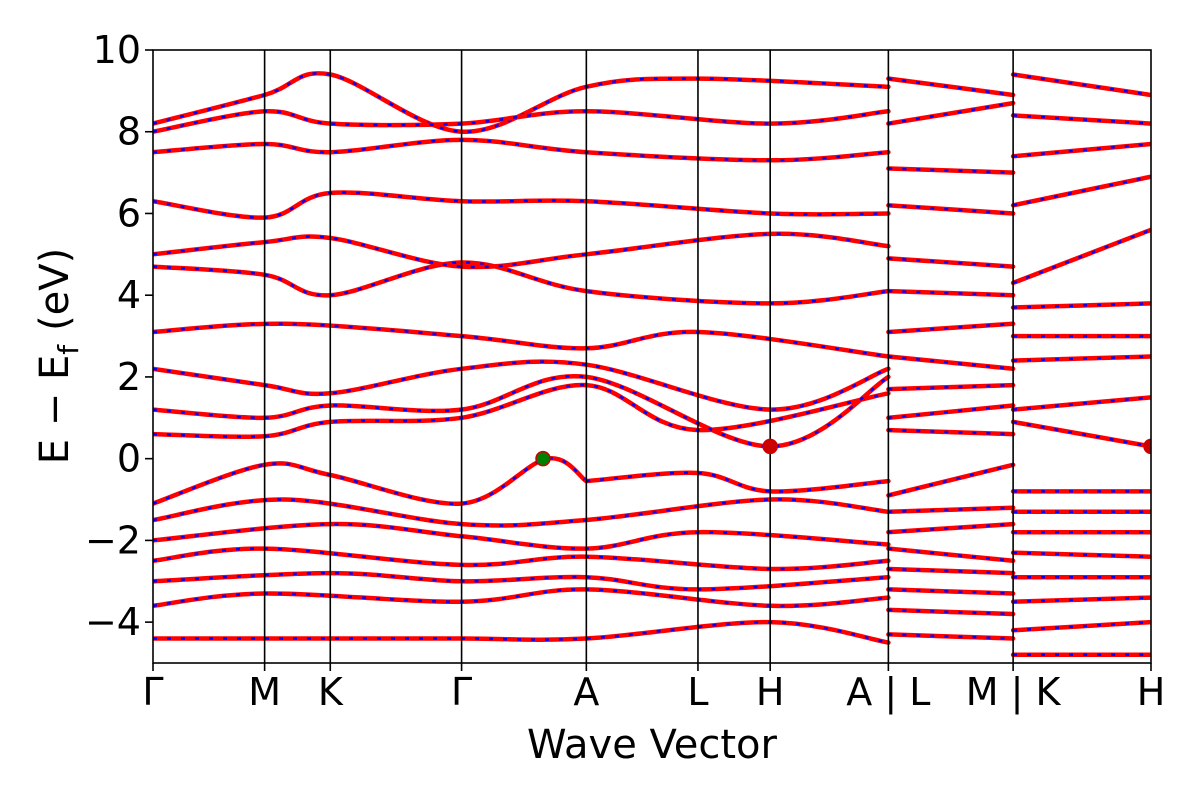 The width and height of the screenshot is (1200, 800). What do you see at coordinates (113, 622) in the screenshot?
I see `y-tick-label-0: −4` at bounding box center [113, 622].